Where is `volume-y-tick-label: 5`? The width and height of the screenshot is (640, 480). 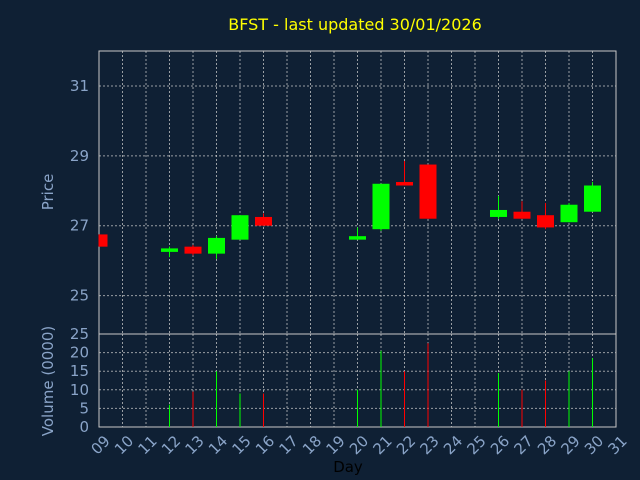
volume-y-tick-label: 5 is located at coordinates (84, 408).